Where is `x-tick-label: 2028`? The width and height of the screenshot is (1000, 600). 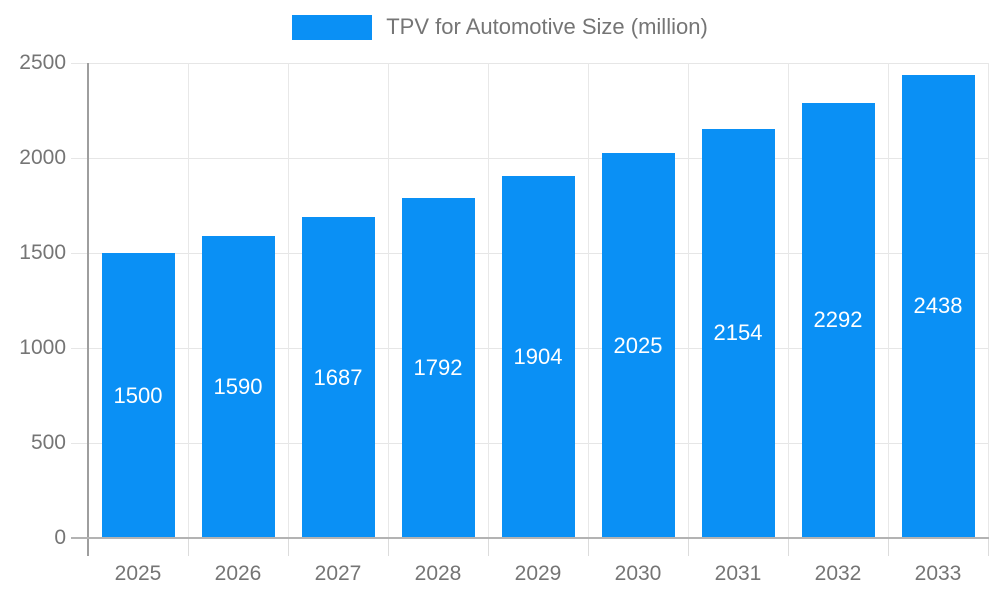 x-tick-label: 2028 is located at coordinates (438, 573).